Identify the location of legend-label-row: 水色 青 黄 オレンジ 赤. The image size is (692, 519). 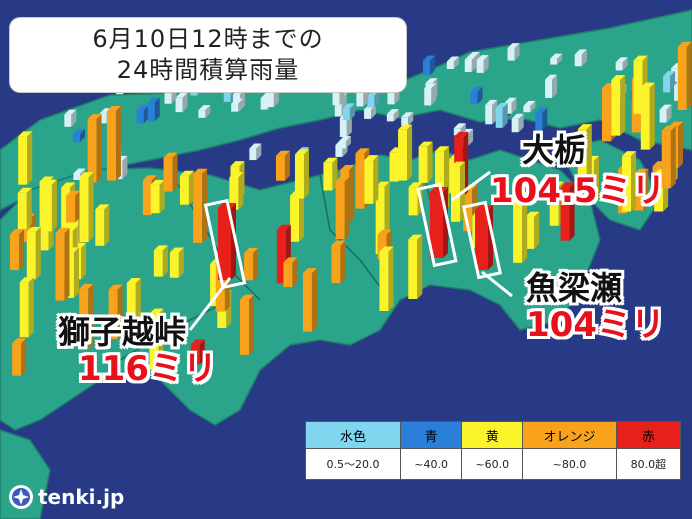
(493, 435).